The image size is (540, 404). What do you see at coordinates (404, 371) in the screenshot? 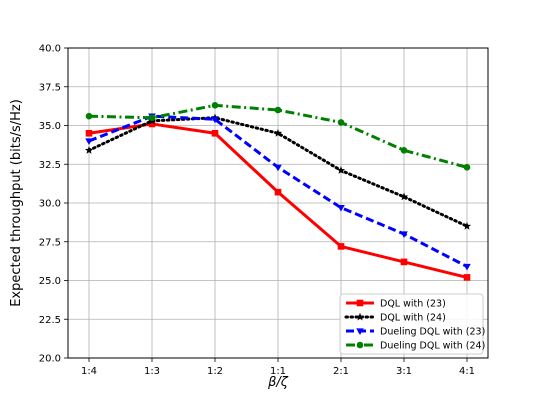
I see `x-tick-label: 3:1` at bounding box center [404, 371].